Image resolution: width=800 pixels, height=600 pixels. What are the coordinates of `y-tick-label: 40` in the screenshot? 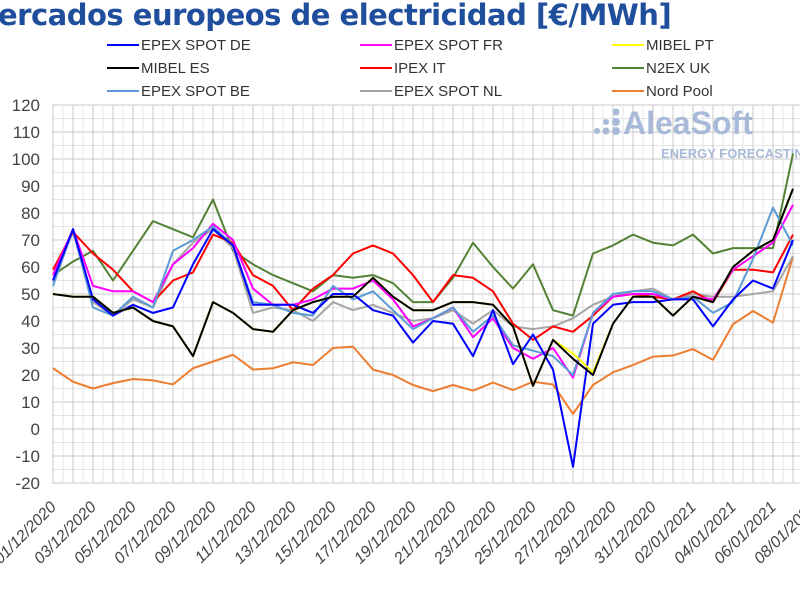 It's located at (30, 321).